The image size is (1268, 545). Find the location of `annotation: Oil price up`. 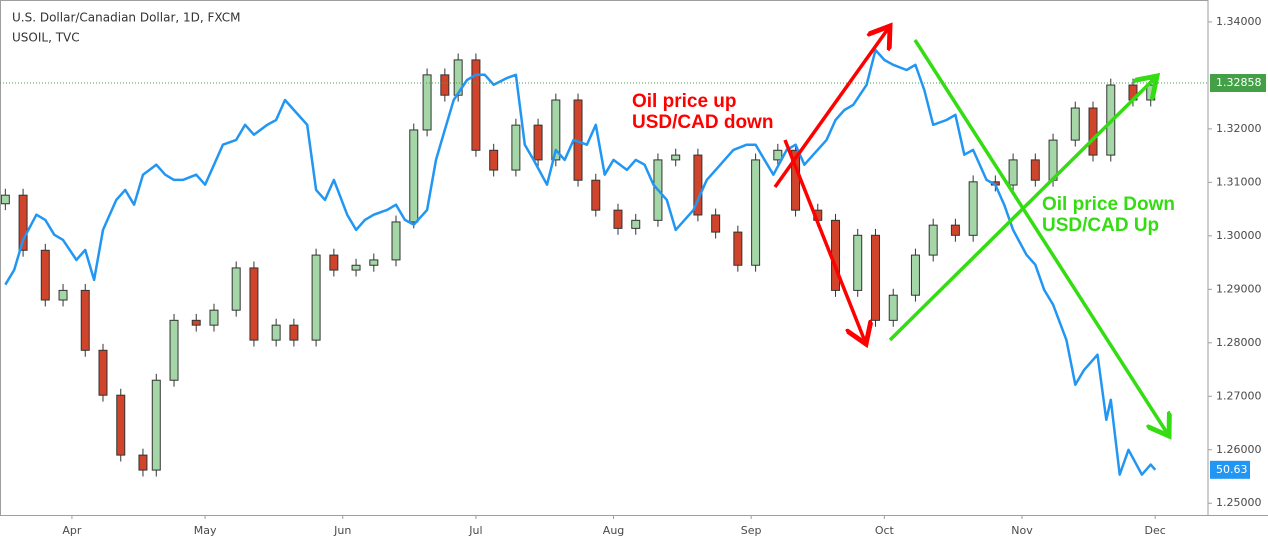

annotation: Oil price up is located at coordinates (684, 101).